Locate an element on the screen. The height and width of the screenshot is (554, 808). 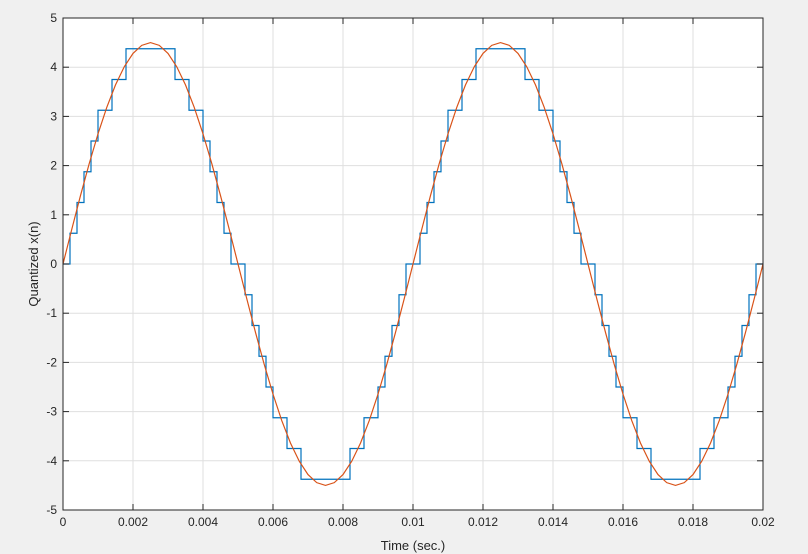
x-tick-label: 0.012 is located at coordinates (483, 522).